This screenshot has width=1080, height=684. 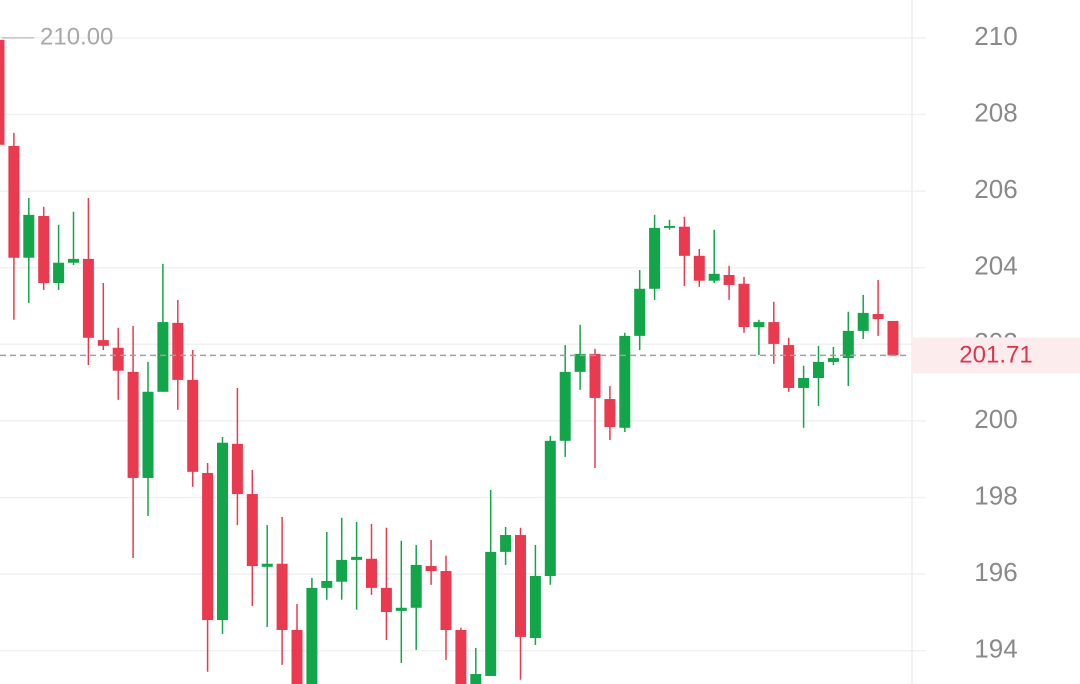 I want to click on y-tick-label: 206, so click(x=995, y=189).